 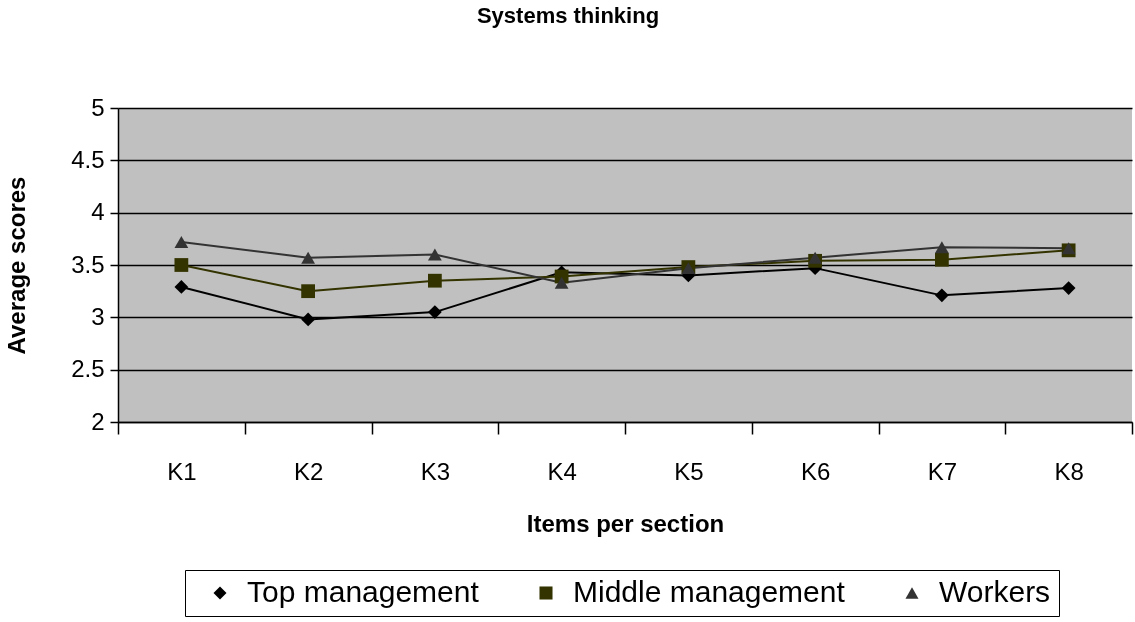 What do you see at coordinates (709, 591) in the screenshot?
I see `legend-label: Middle management` at bounding box center [709, 591].